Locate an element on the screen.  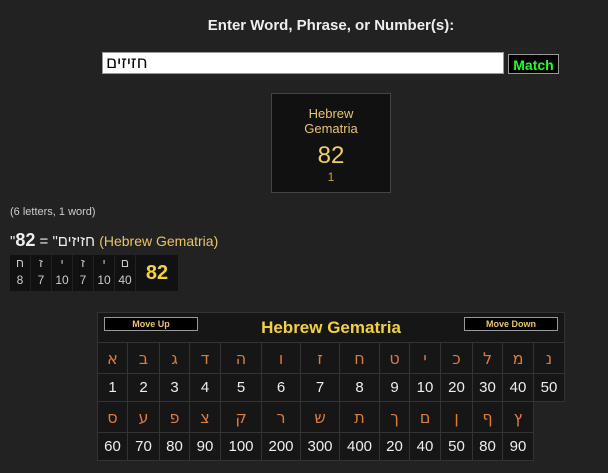
value-cell: 400 is located at coordinates (359, 446).